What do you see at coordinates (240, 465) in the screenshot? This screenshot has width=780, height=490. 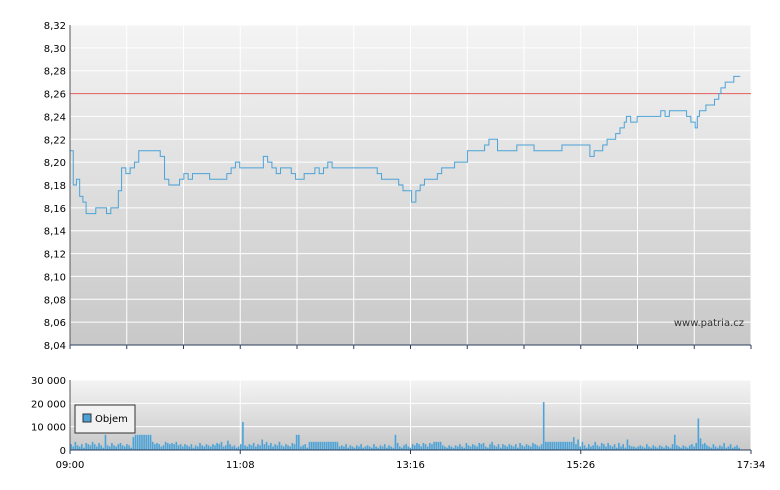 I see `volume-x-tick-label: 11:08` at bounding box center [240, 465].